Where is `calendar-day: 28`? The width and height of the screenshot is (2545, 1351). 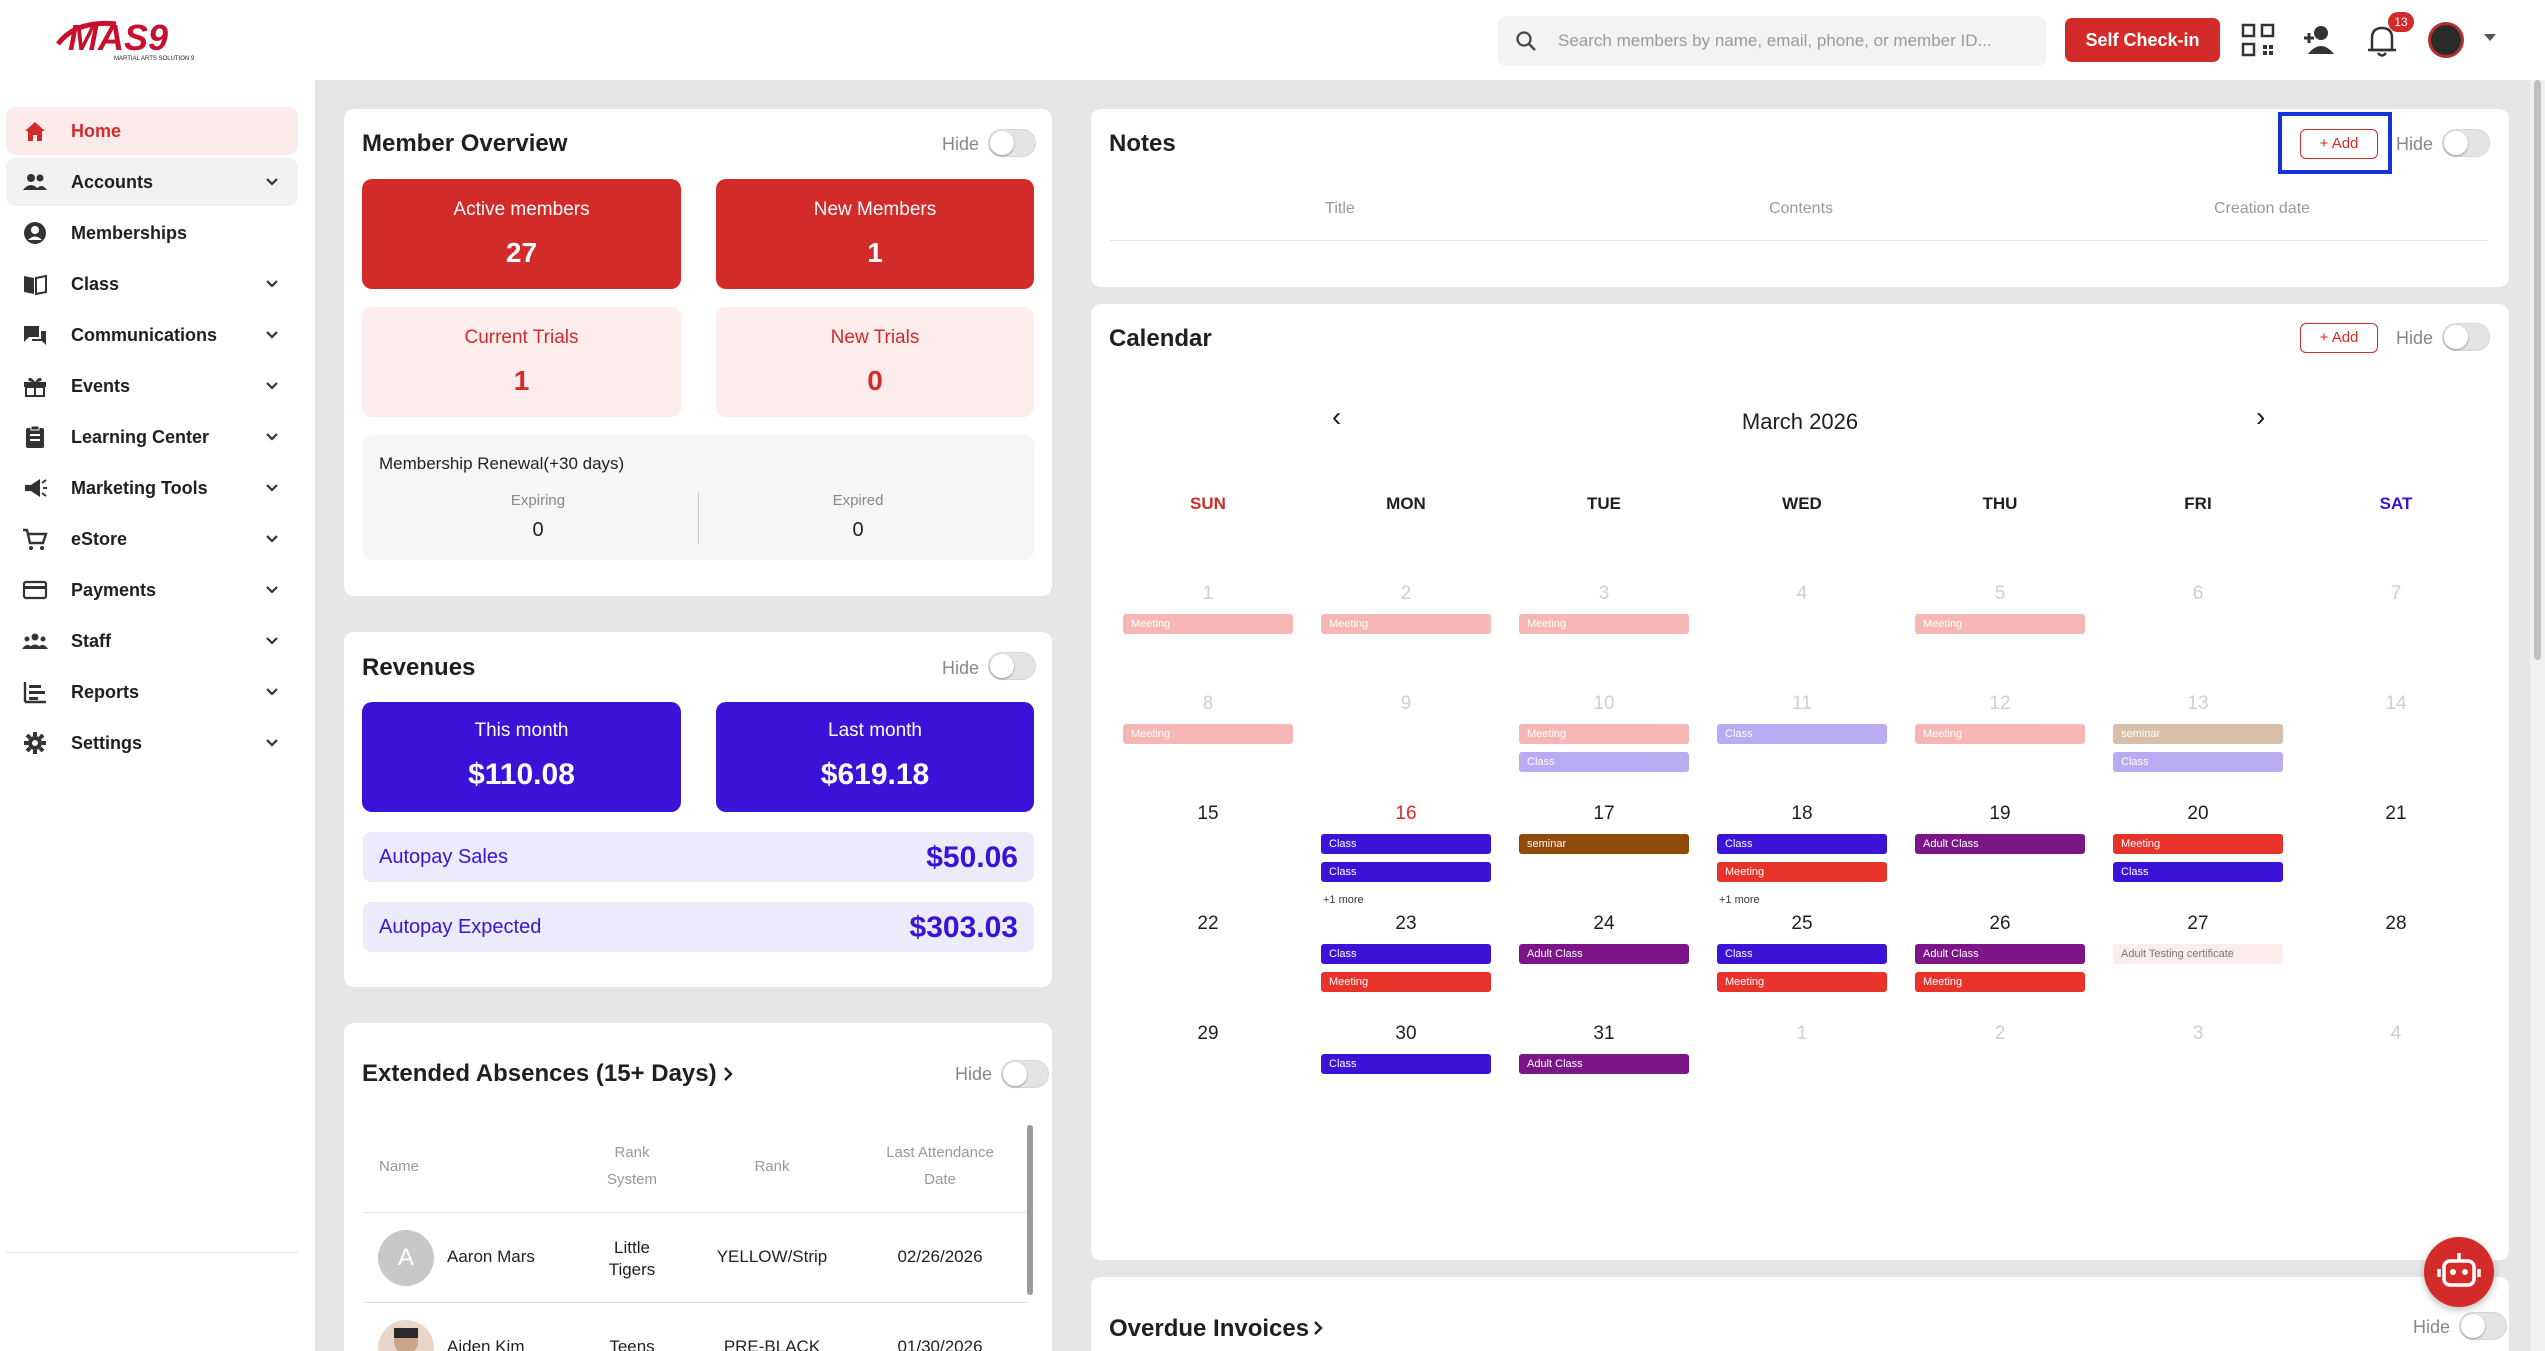
calendar-day: 28 is located at coordinates (2396, 923).